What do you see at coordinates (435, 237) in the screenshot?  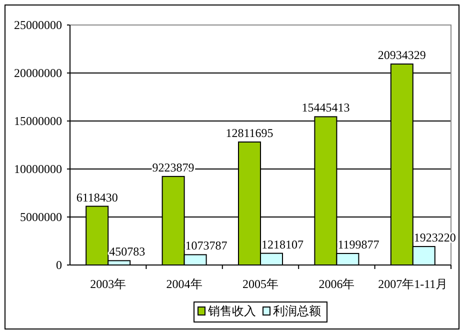 I see `data-label: 1923220` at bounding box center [435, 237].